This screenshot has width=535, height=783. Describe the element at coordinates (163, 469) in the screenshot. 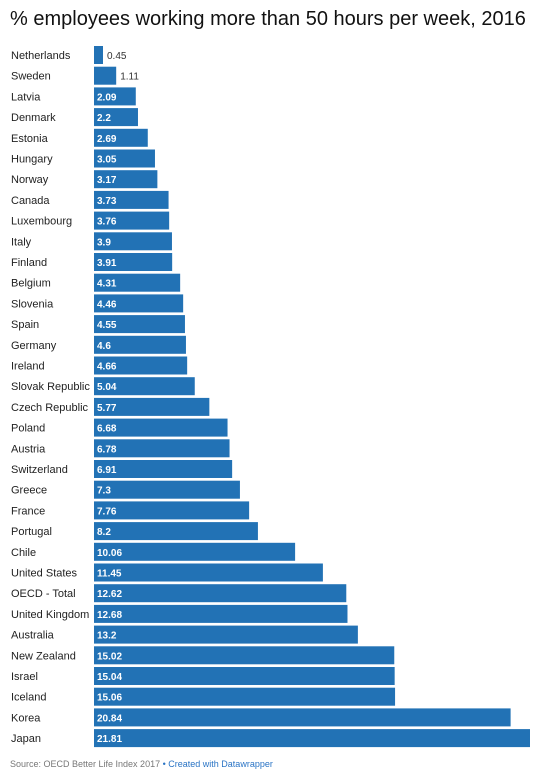

I see `bar-switzerland` at that location.